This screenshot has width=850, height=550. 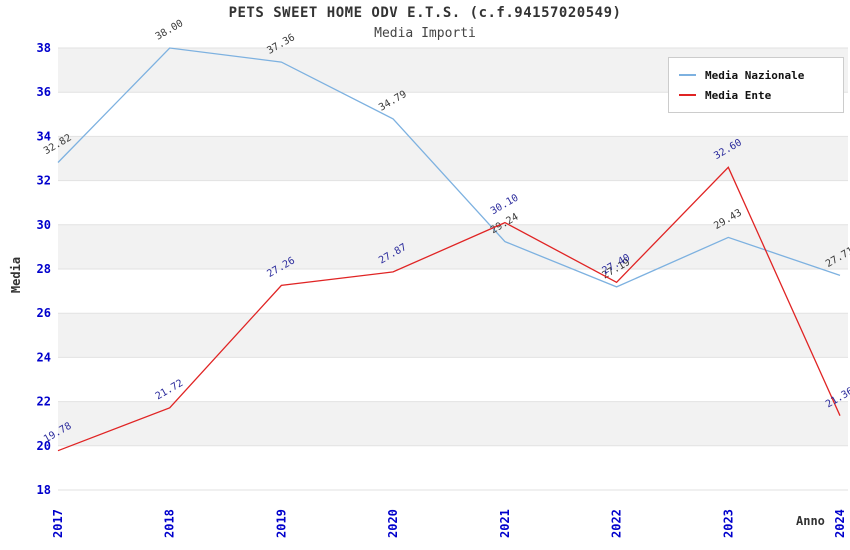 I want to click on x-tick-label: 2018, so click(x=170, y=523).